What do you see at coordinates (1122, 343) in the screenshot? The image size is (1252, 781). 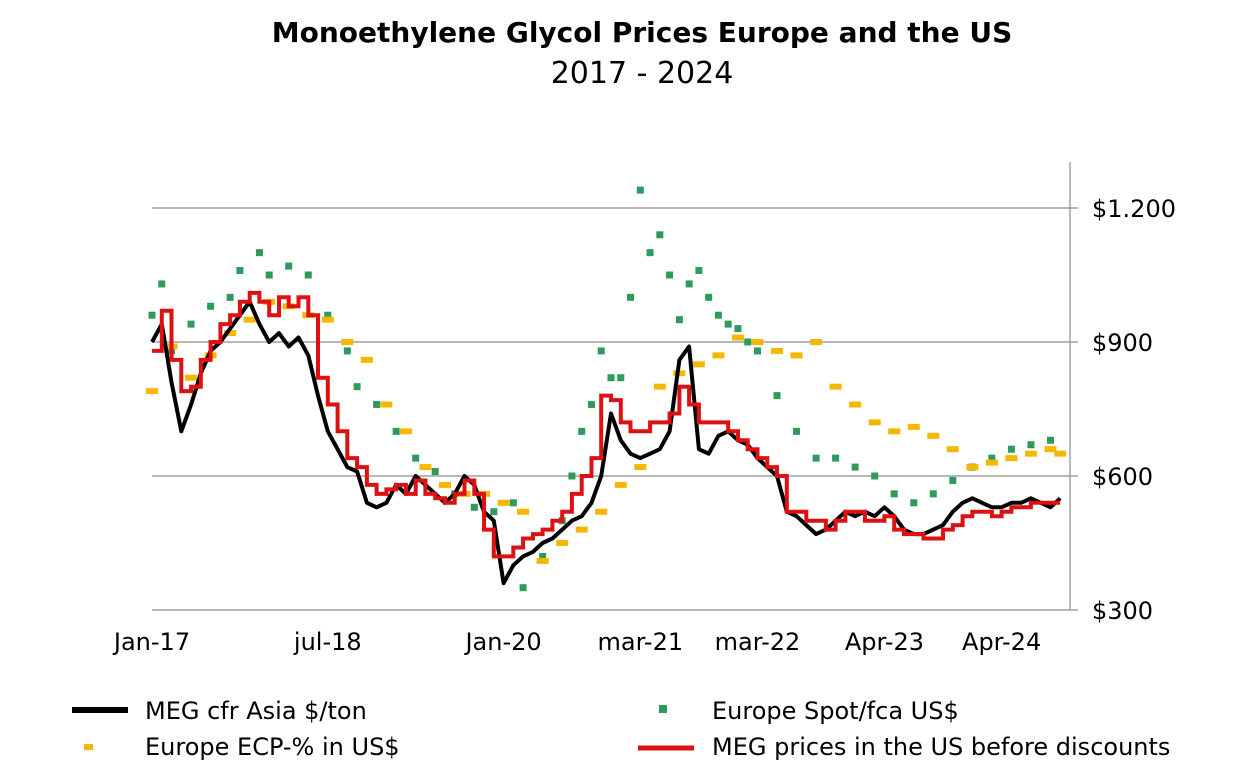 I see `y-tick-label: $900` at bounding box center [1122, 343].